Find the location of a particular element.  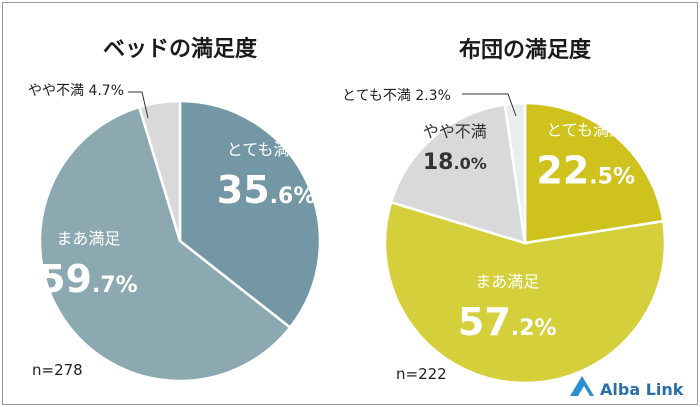

logo-triangle-inner-icon is located at coordinates (584, 391).